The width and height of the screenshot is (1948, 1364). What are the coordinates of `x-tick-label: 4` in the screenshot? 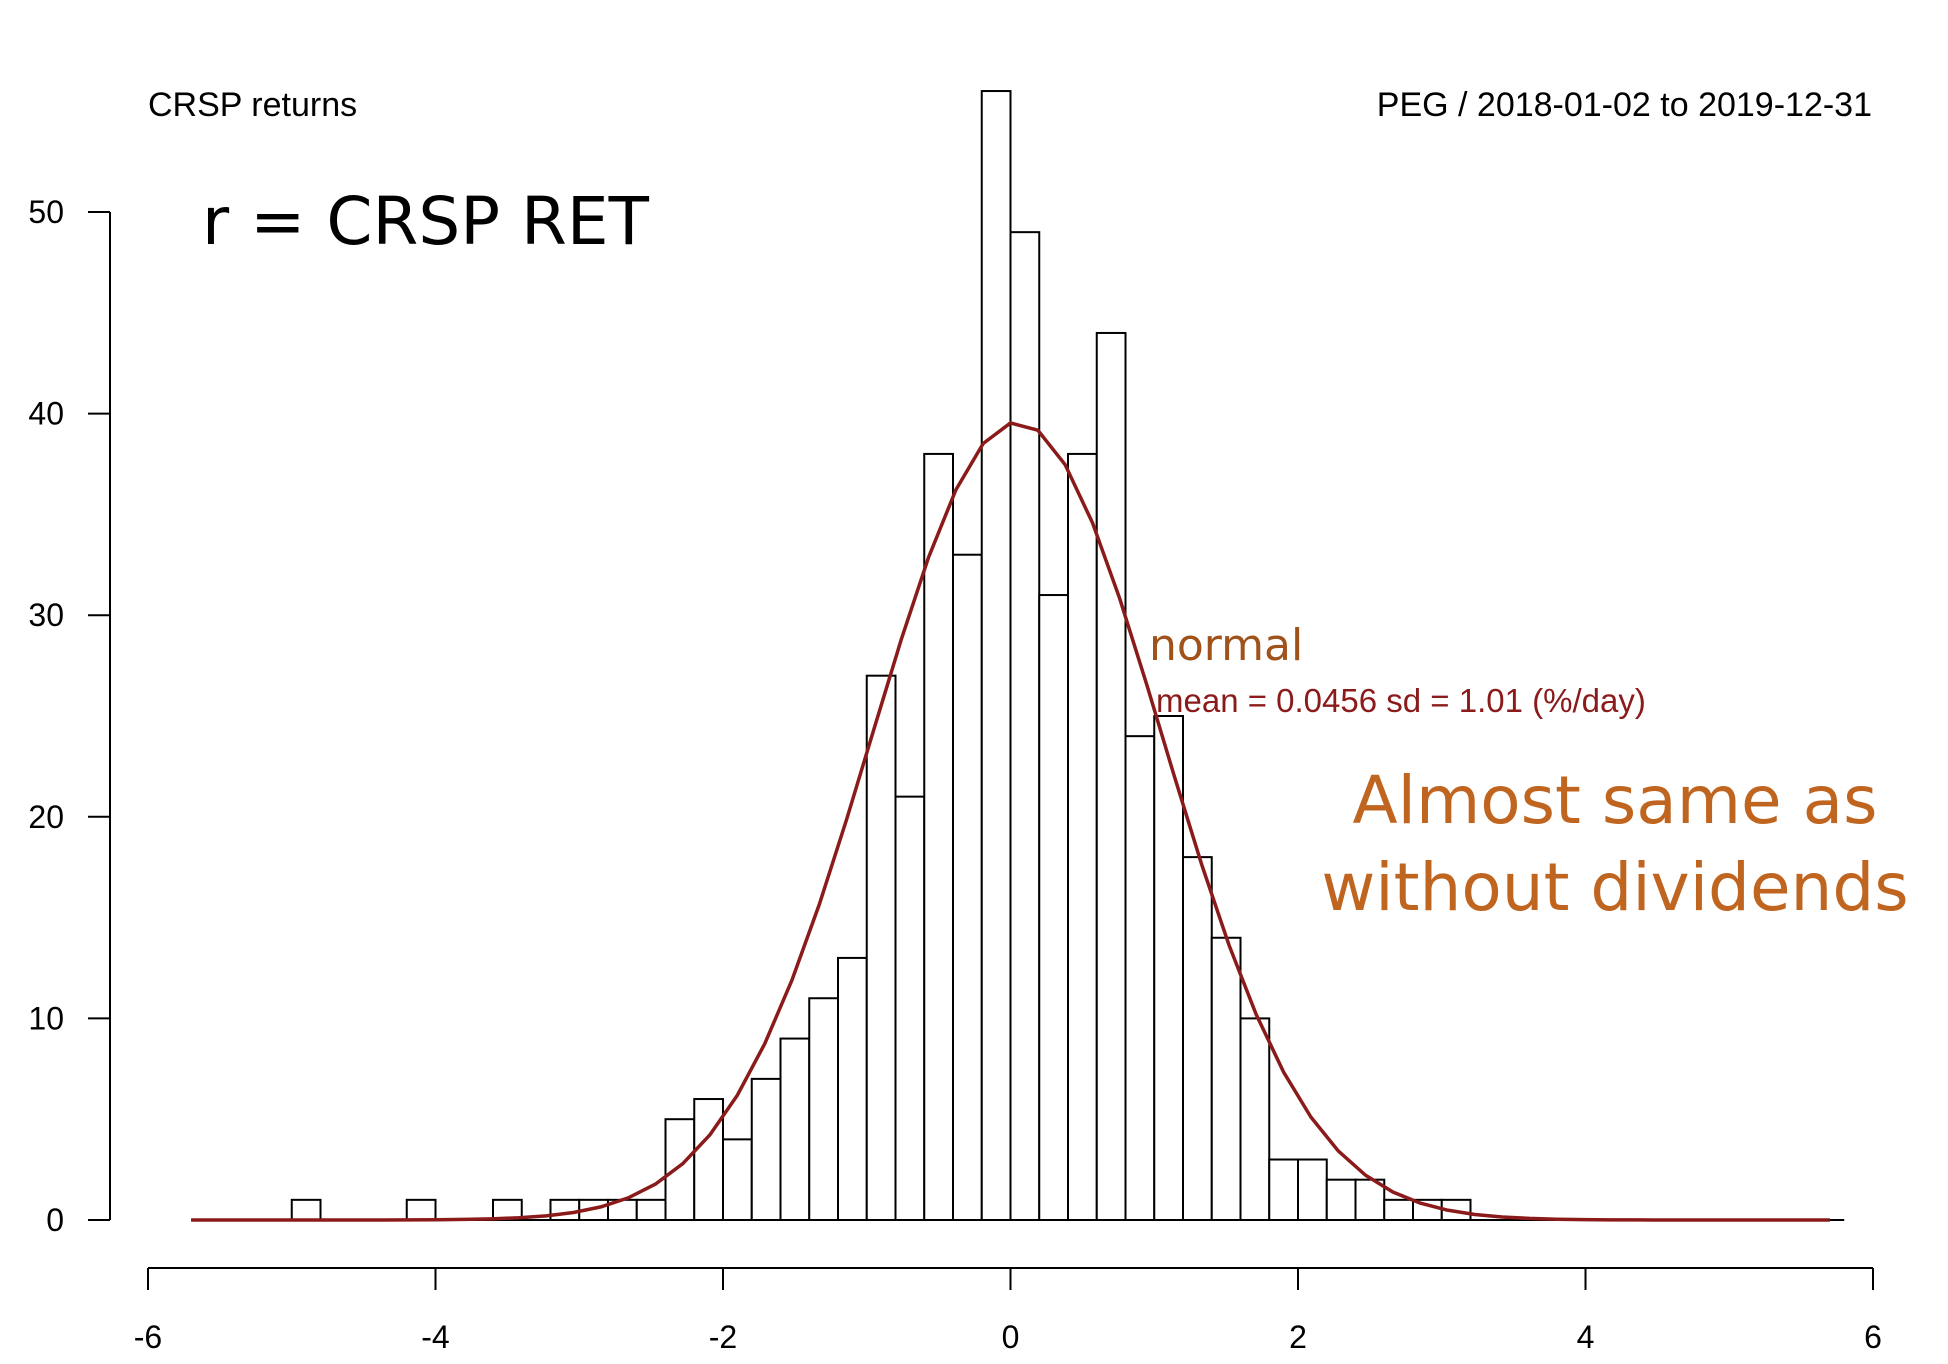 It's located at (1586, 1337).